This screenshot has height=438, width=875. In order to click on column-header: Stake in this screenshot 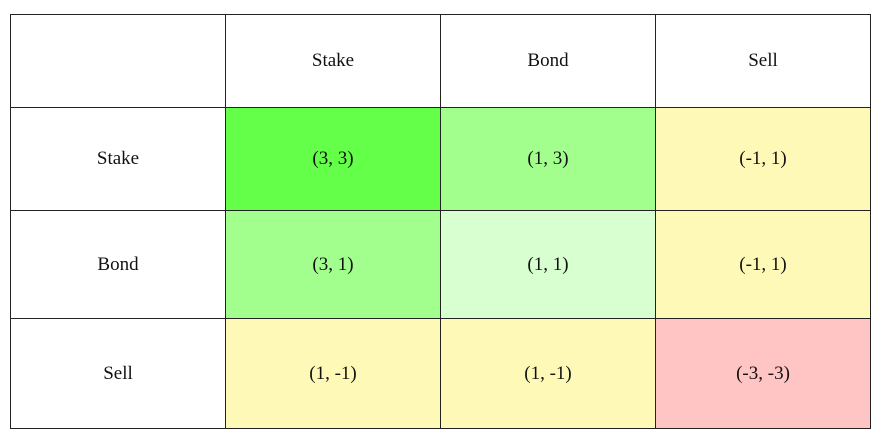, I will do `click(333, 61)`.